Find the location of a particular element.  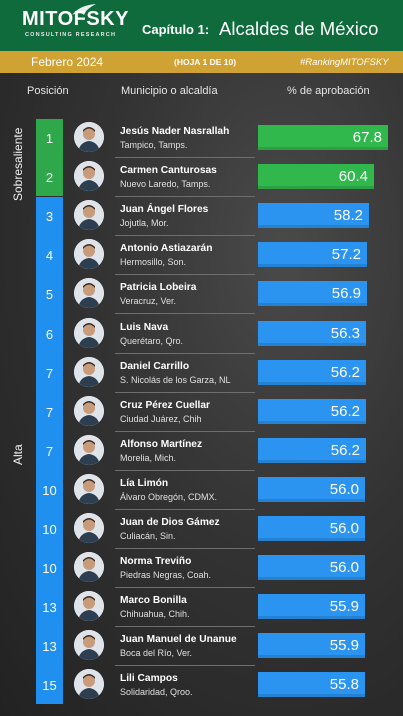

rank-label: 4 is located at coordinates (49, 256).